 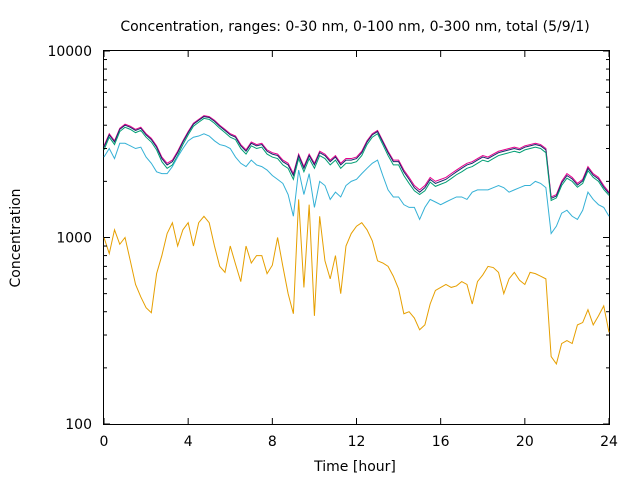 I want to click on x-tick-label: 4, so click(x=188, y=442).